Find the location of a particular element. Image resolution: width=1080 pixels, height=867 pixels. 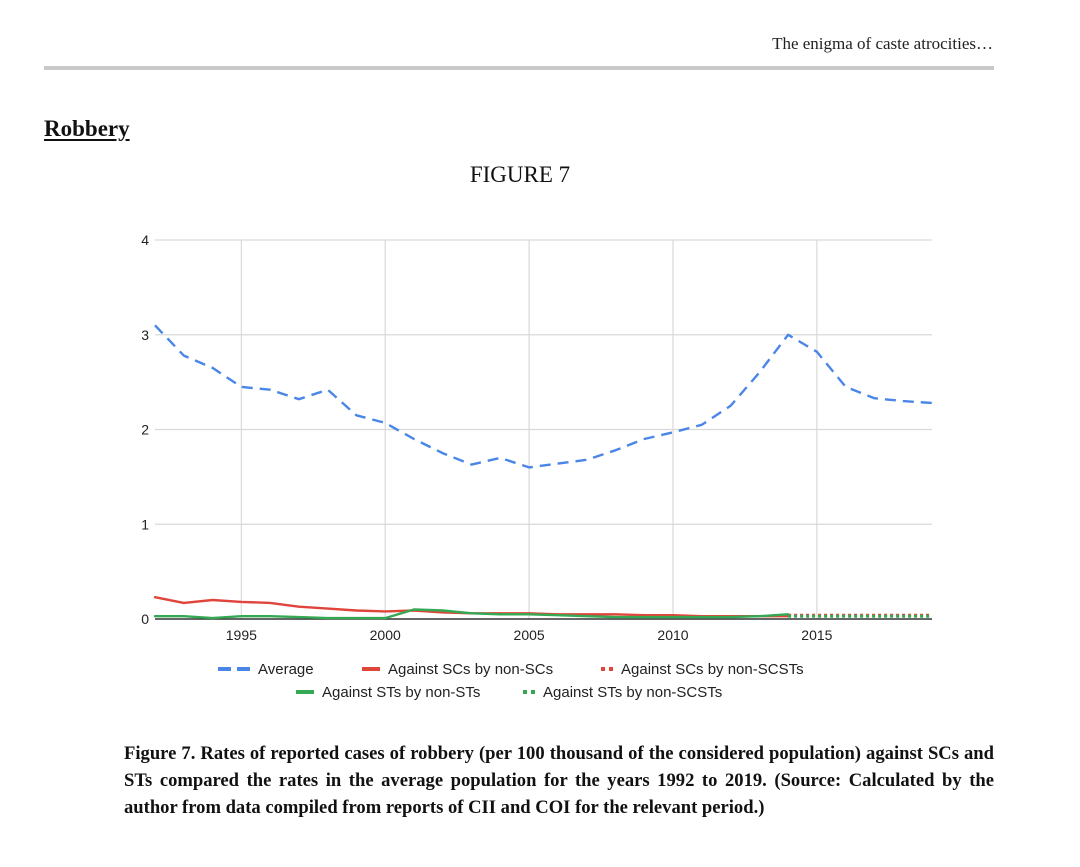

x-tick-label: 1995 is located at coordinates (241, 635).